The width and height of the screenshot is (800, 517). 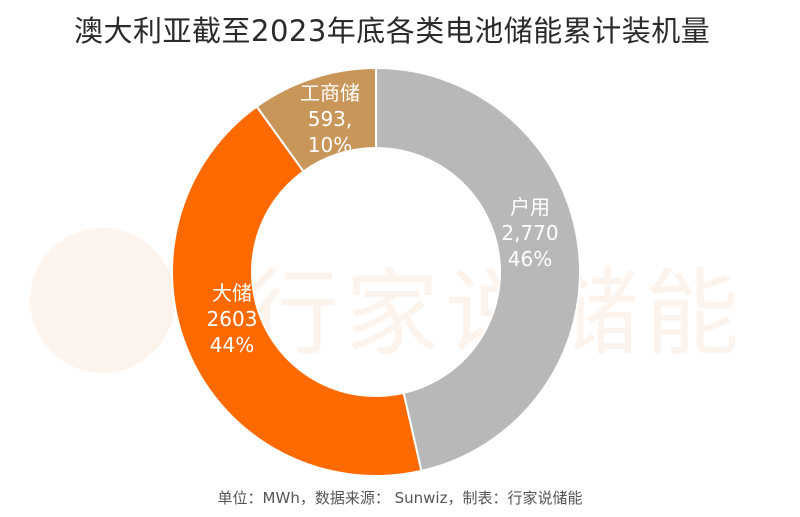 I want to click on slice-label-value-1: 2603, so click(x=232, y=319).